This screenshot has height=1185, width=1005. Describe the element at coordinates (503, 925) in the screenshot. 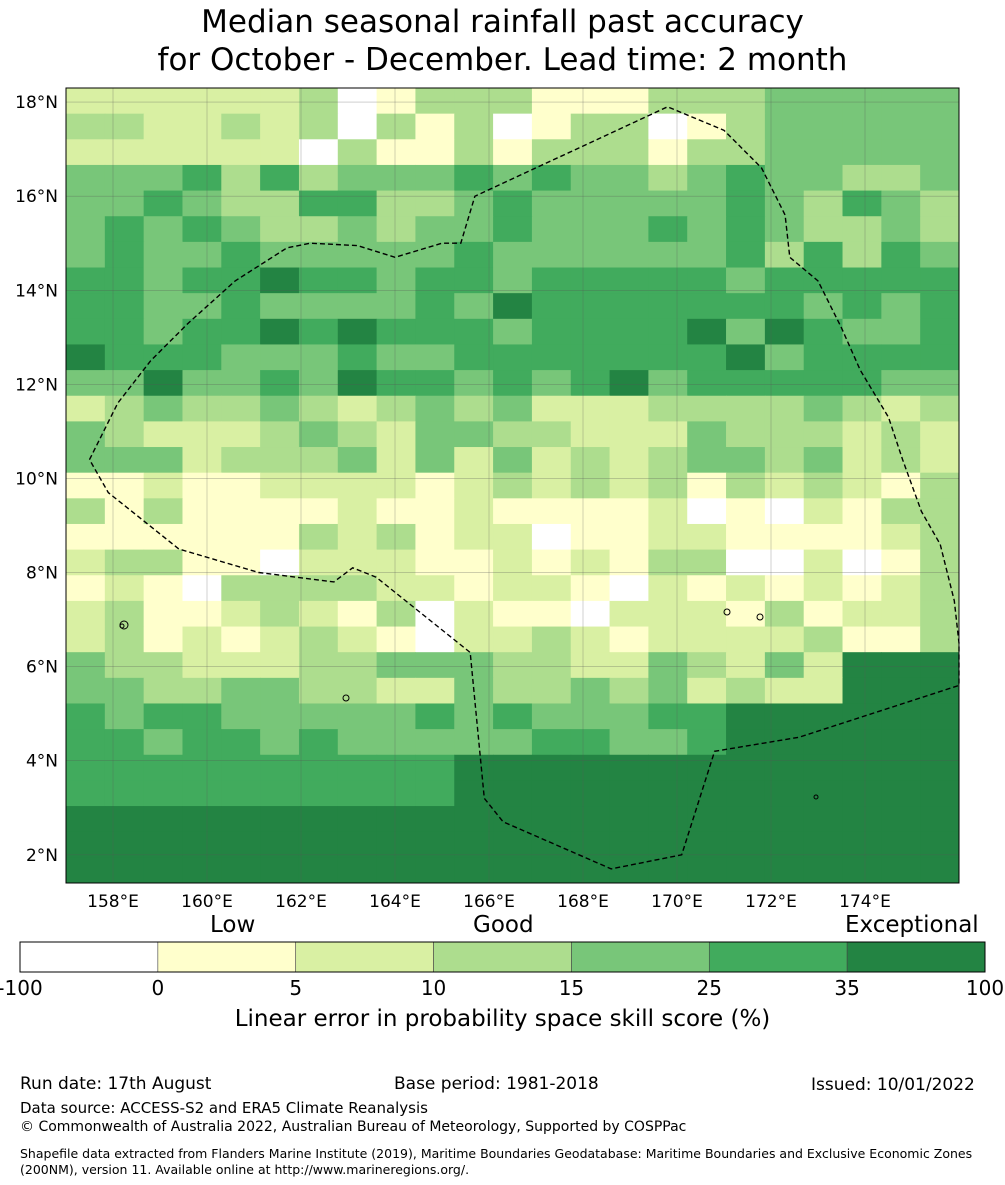

I see `legend-good-label: Good` at that location.